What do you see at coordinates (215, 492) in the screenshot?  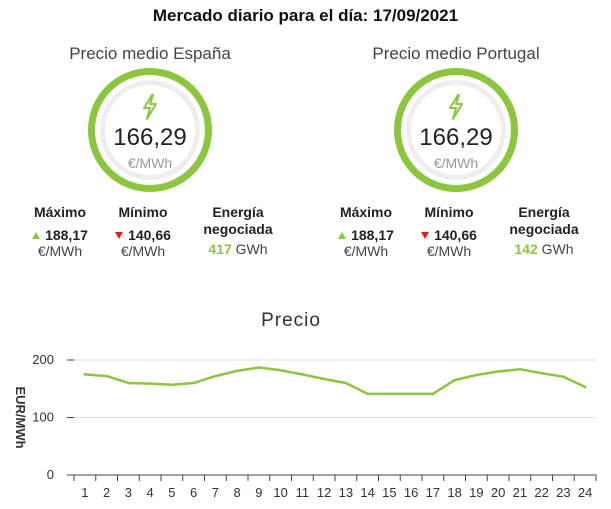 I see `x-tick-label: 7` at bounding box center [215, 492].